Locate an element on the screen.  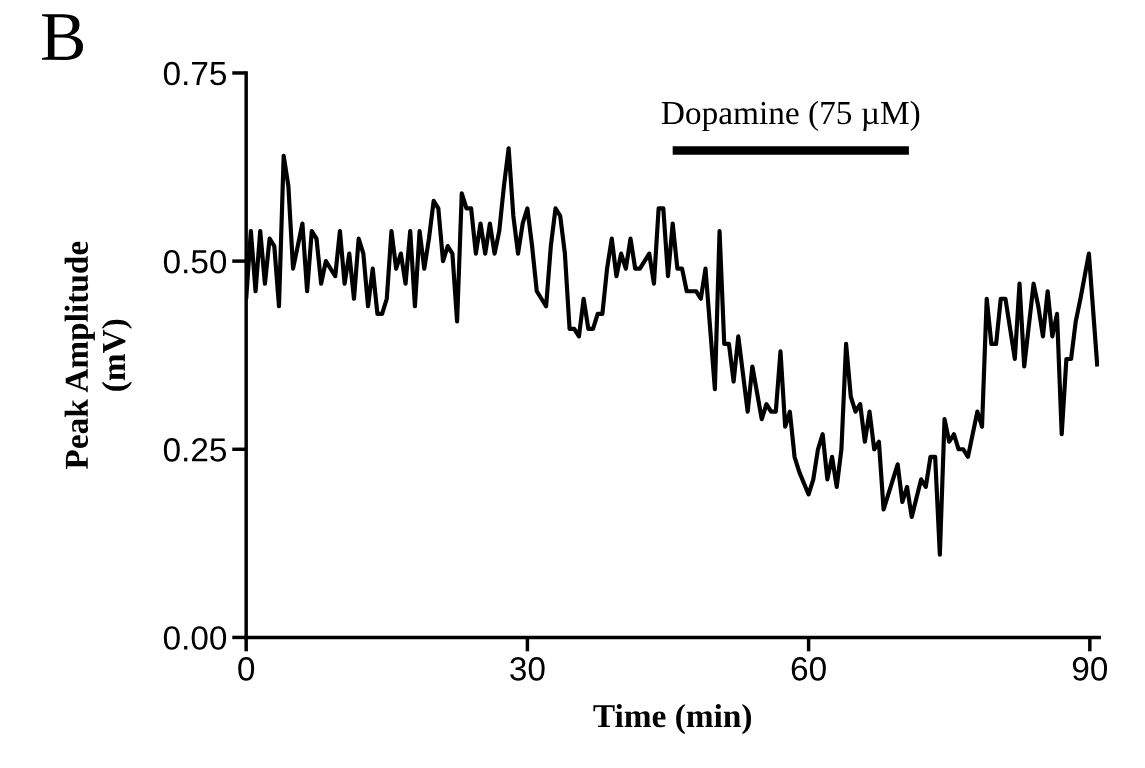
y-tick-label: 0.00 is located at coordinates (195, 638).